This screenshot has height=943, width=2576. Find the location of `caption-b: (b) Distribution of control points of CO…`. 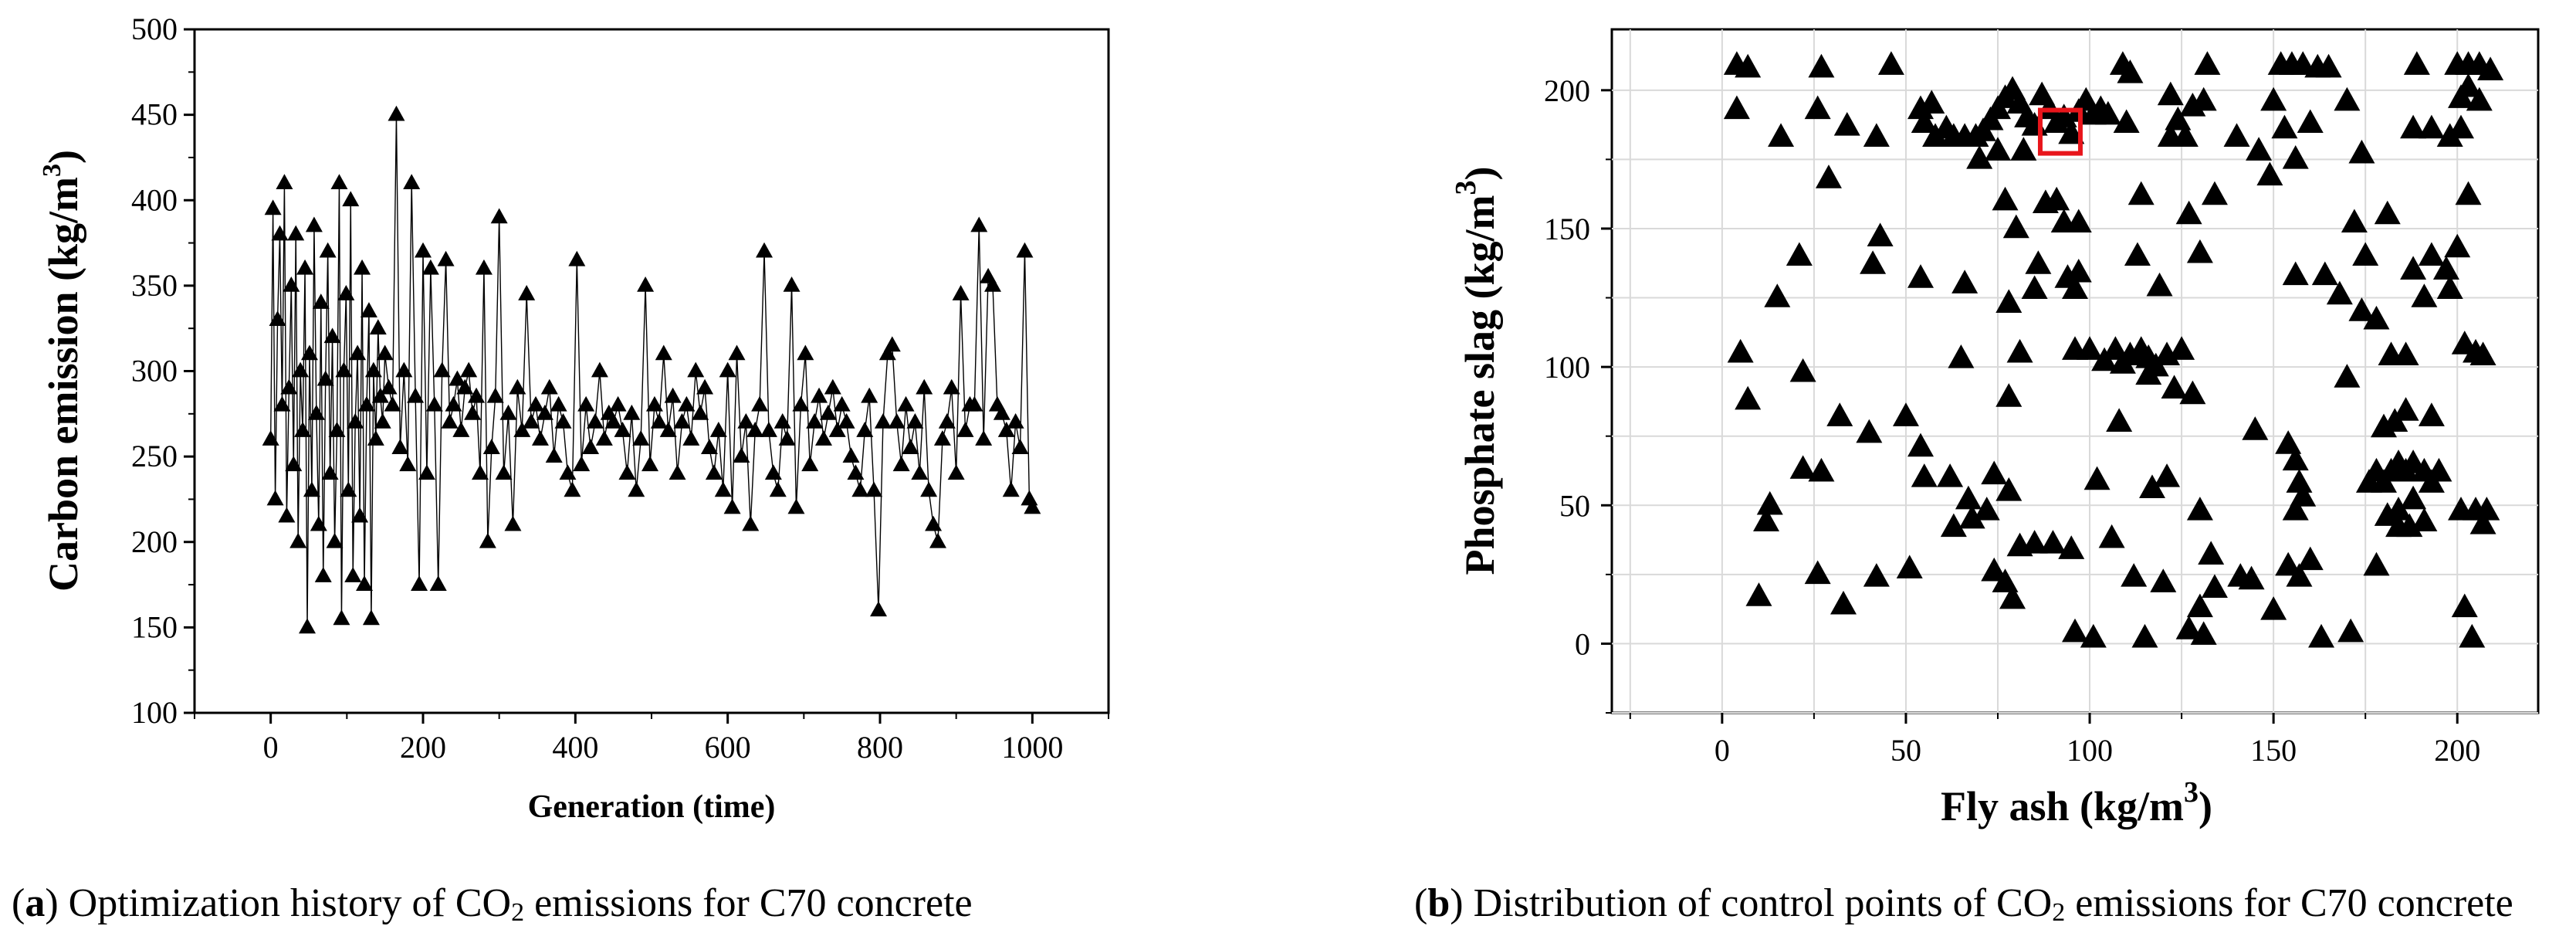

caption-b: (b) Distribution of control points of CO… is located at coordinates (1963, 904).